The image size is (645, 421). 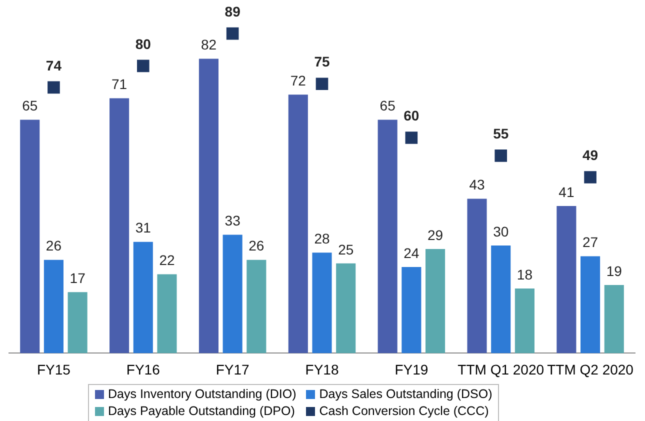 What do you see at coordinates (120, 84) in the screenshot?
I see `data-label: 71` at bounding box center [120, 84].